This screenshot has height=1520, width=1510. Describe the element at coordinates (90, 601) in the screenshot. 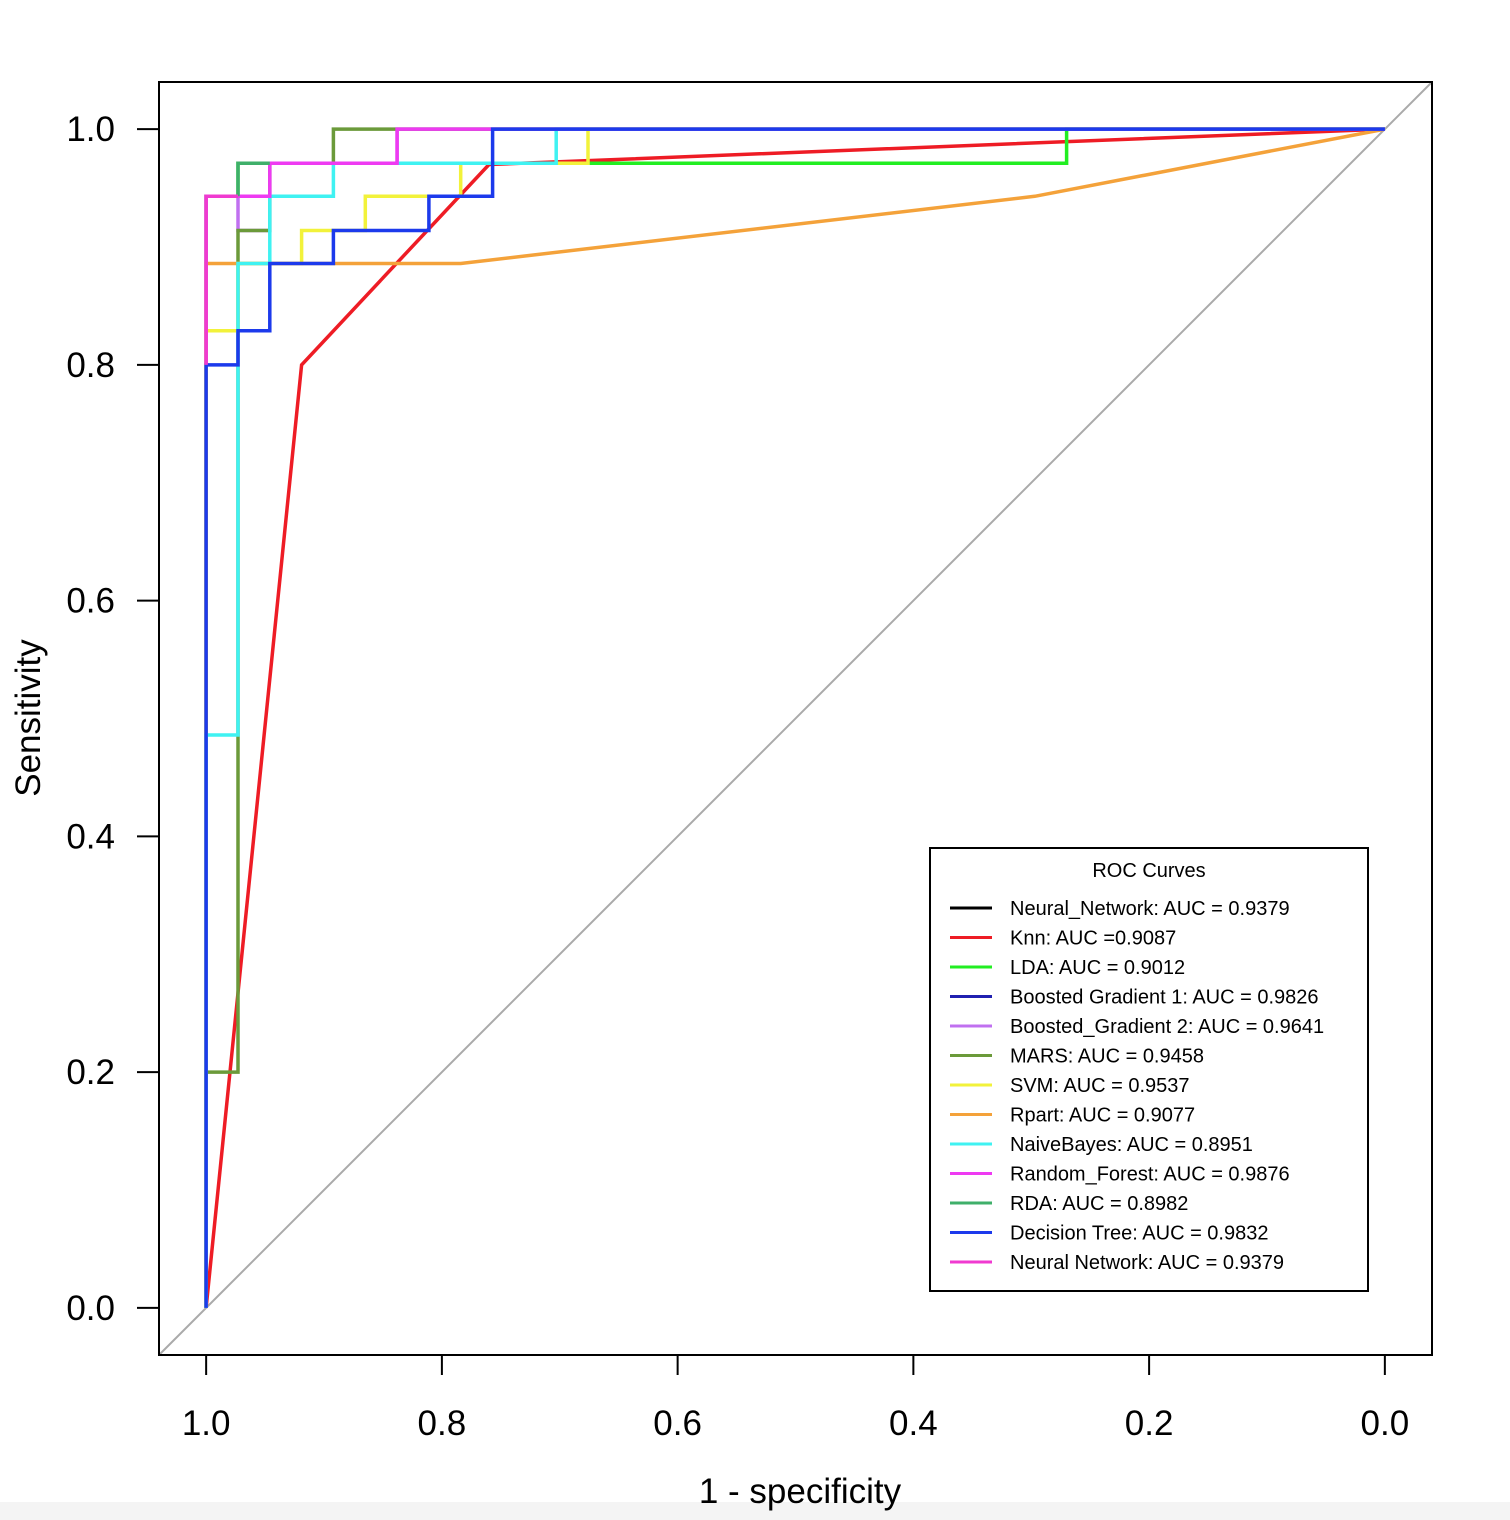

I see `y-tick-label: 0.6` at that location.